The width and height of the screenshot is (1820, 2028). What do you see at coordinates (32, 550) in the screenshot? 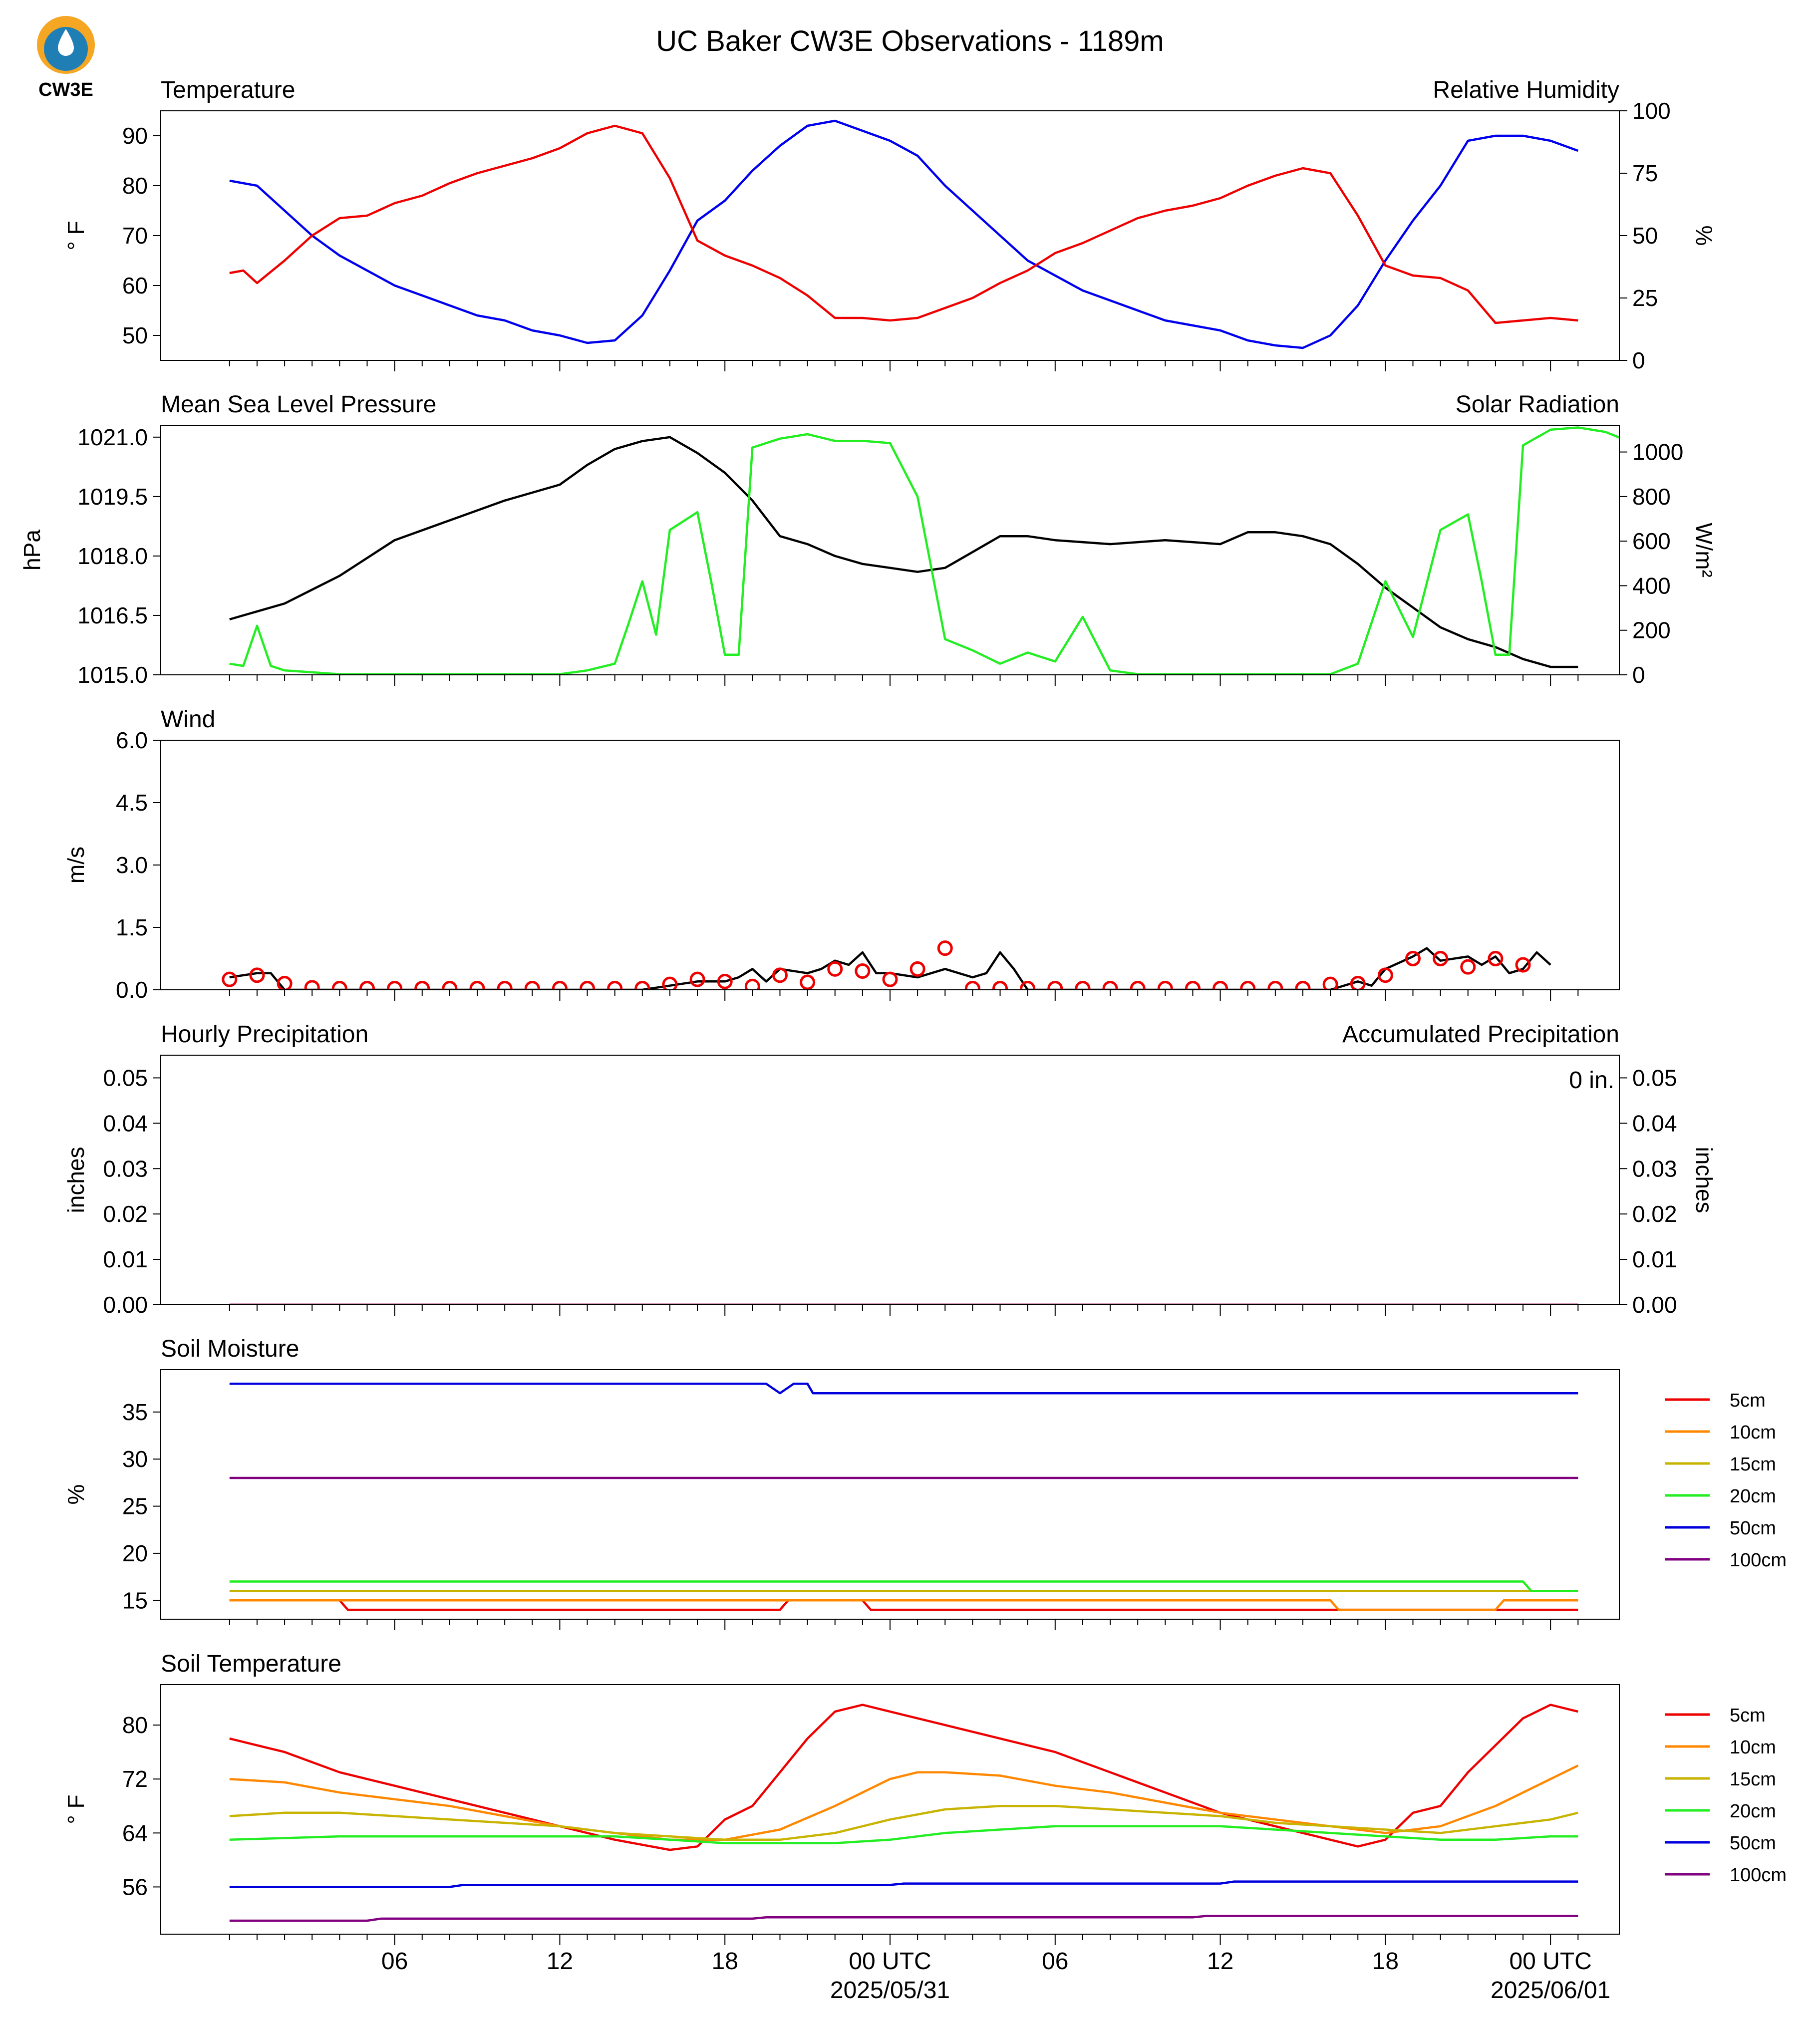
I see `y-axis-label: hPa` at bounding box center [32, 550].